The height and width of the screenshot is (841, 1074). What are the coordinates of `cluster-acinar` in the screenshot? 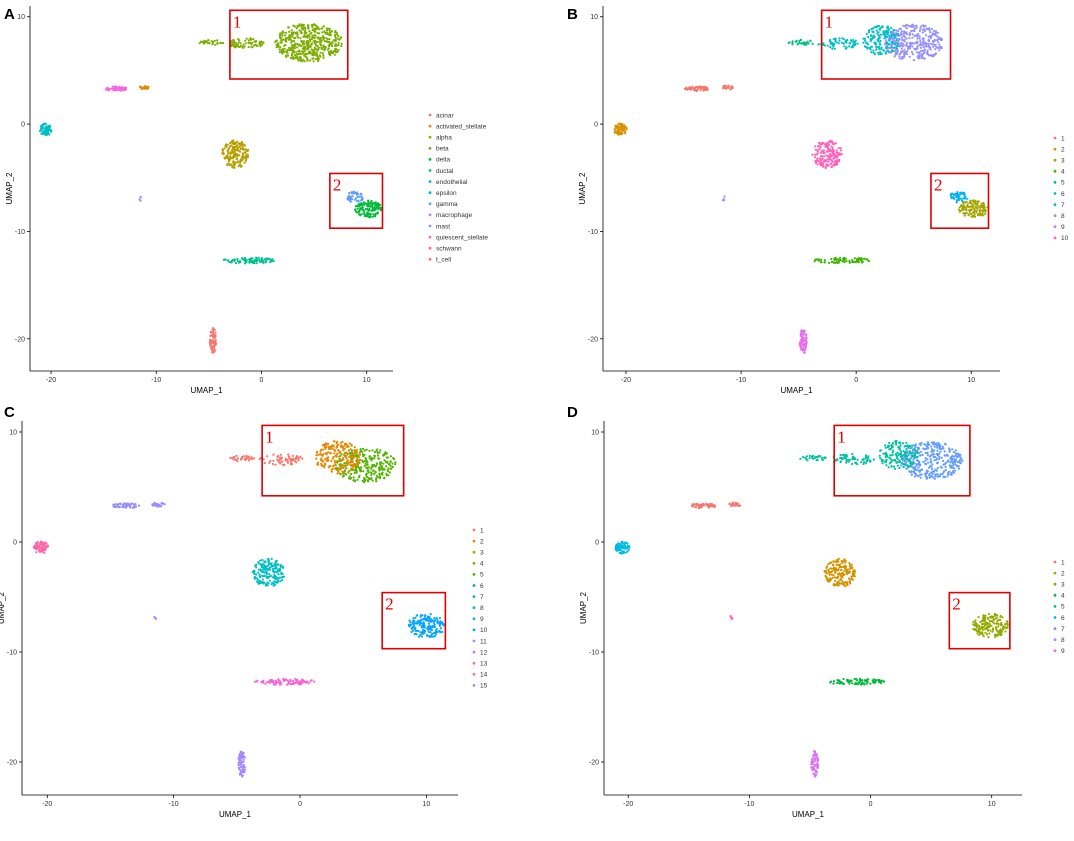 It's located at (213, 340).